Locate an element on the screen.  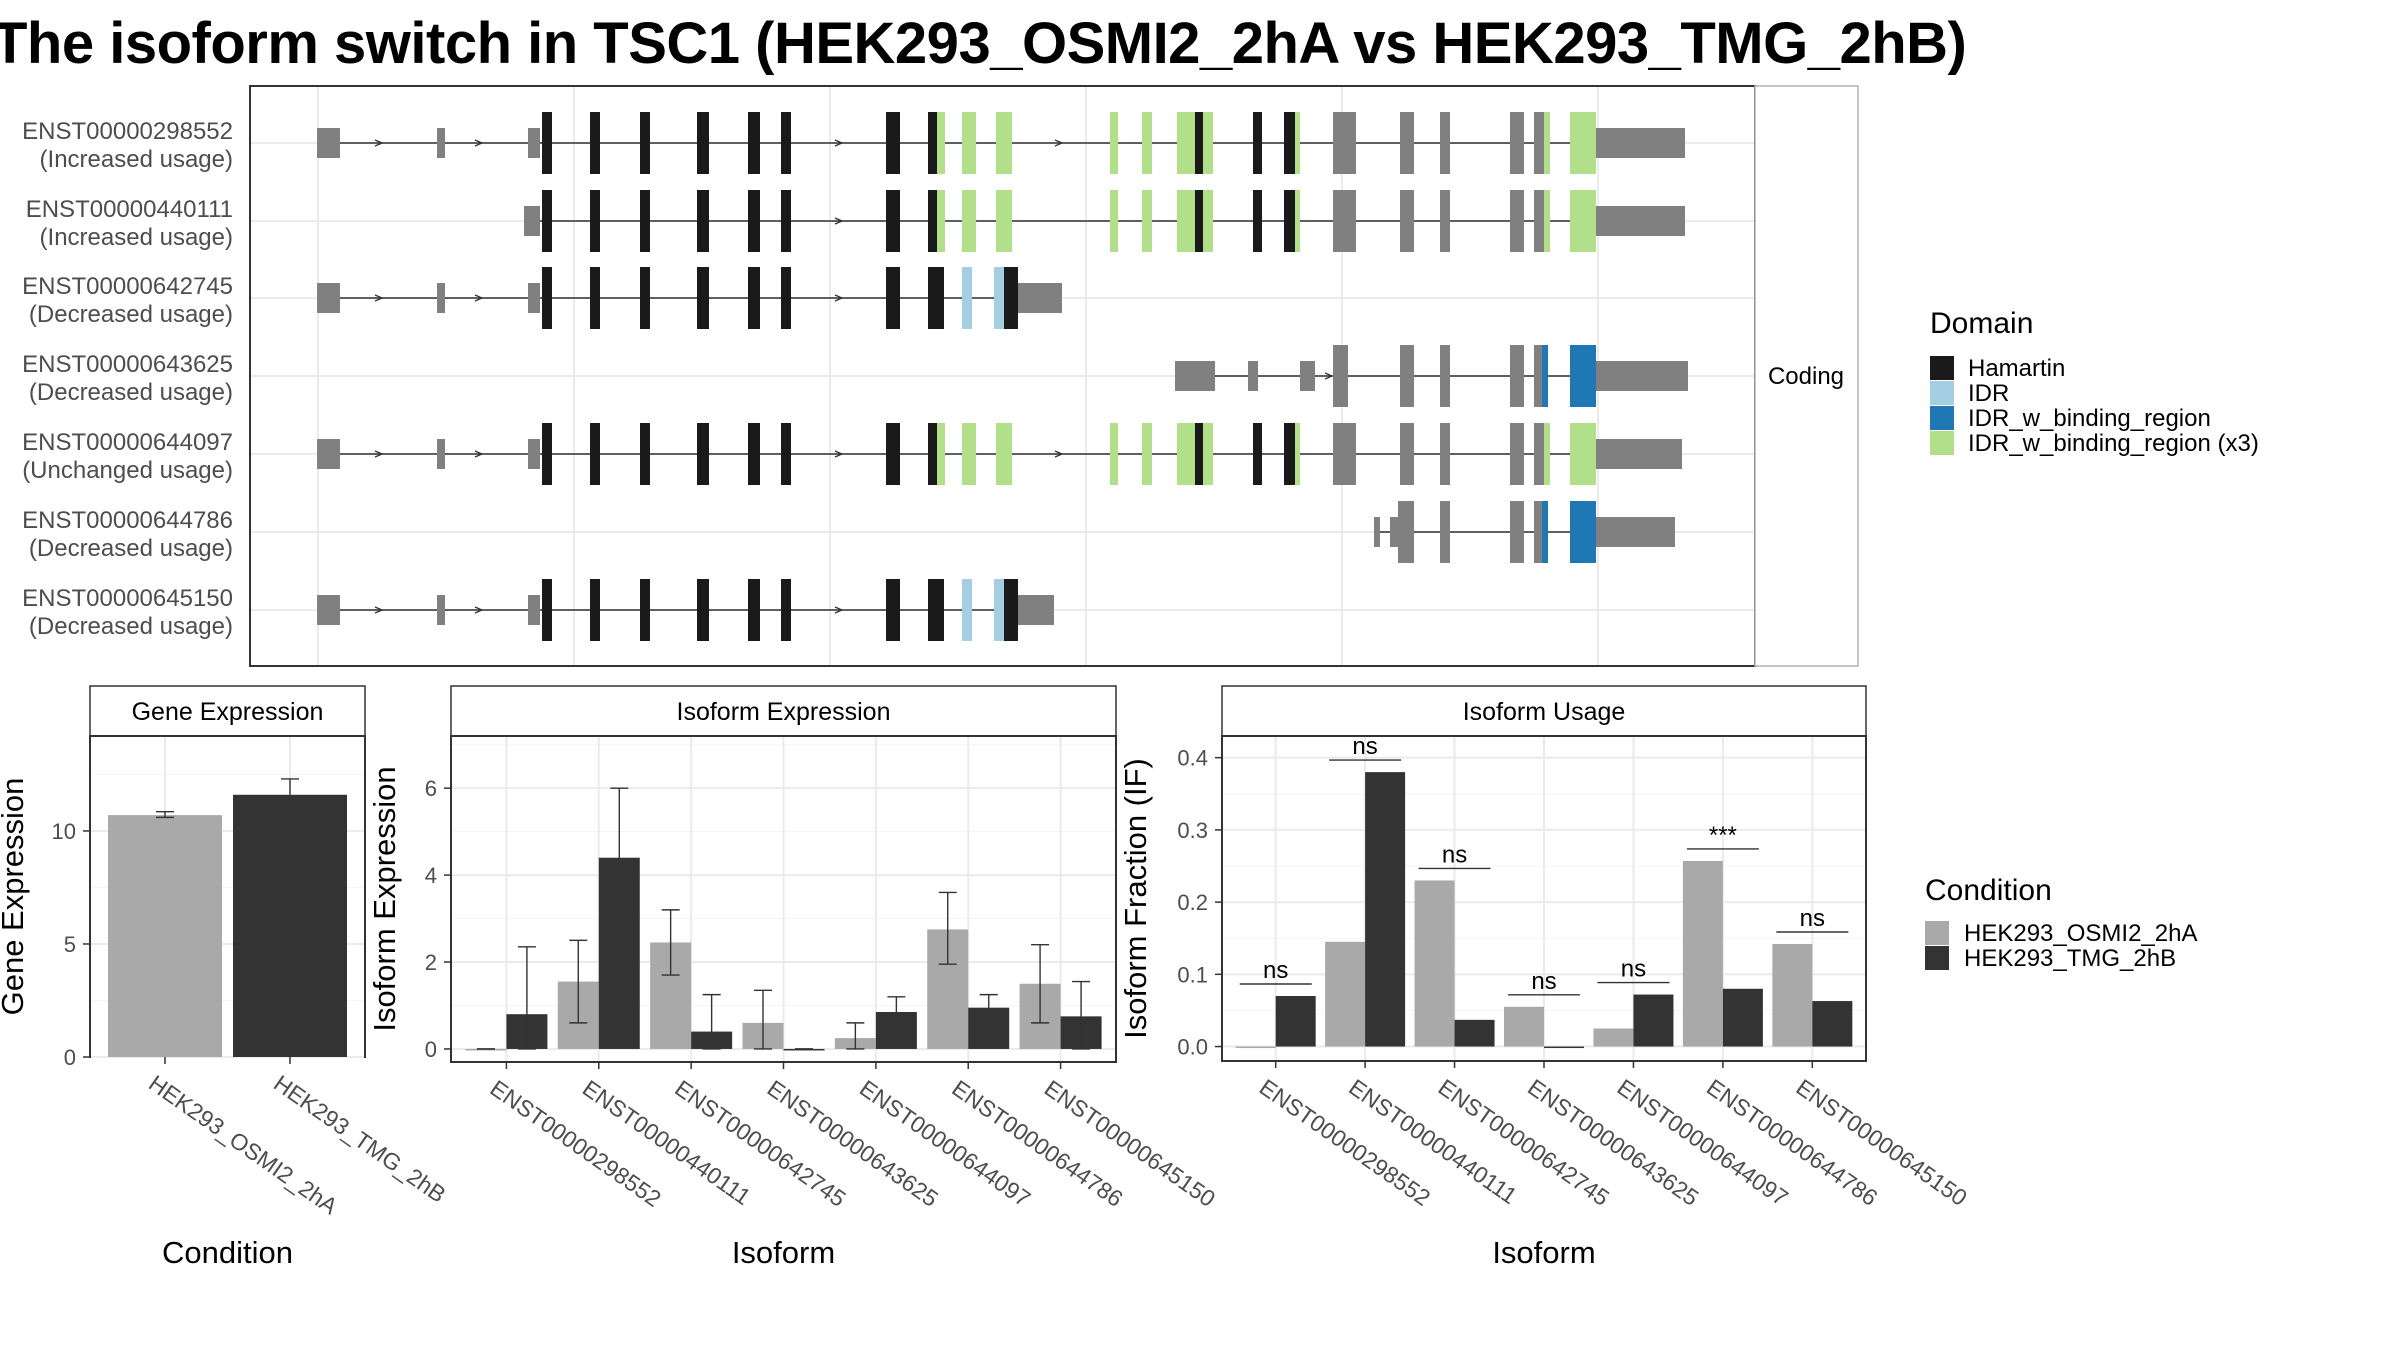
transcript-row is located at coordinates (689, 298).